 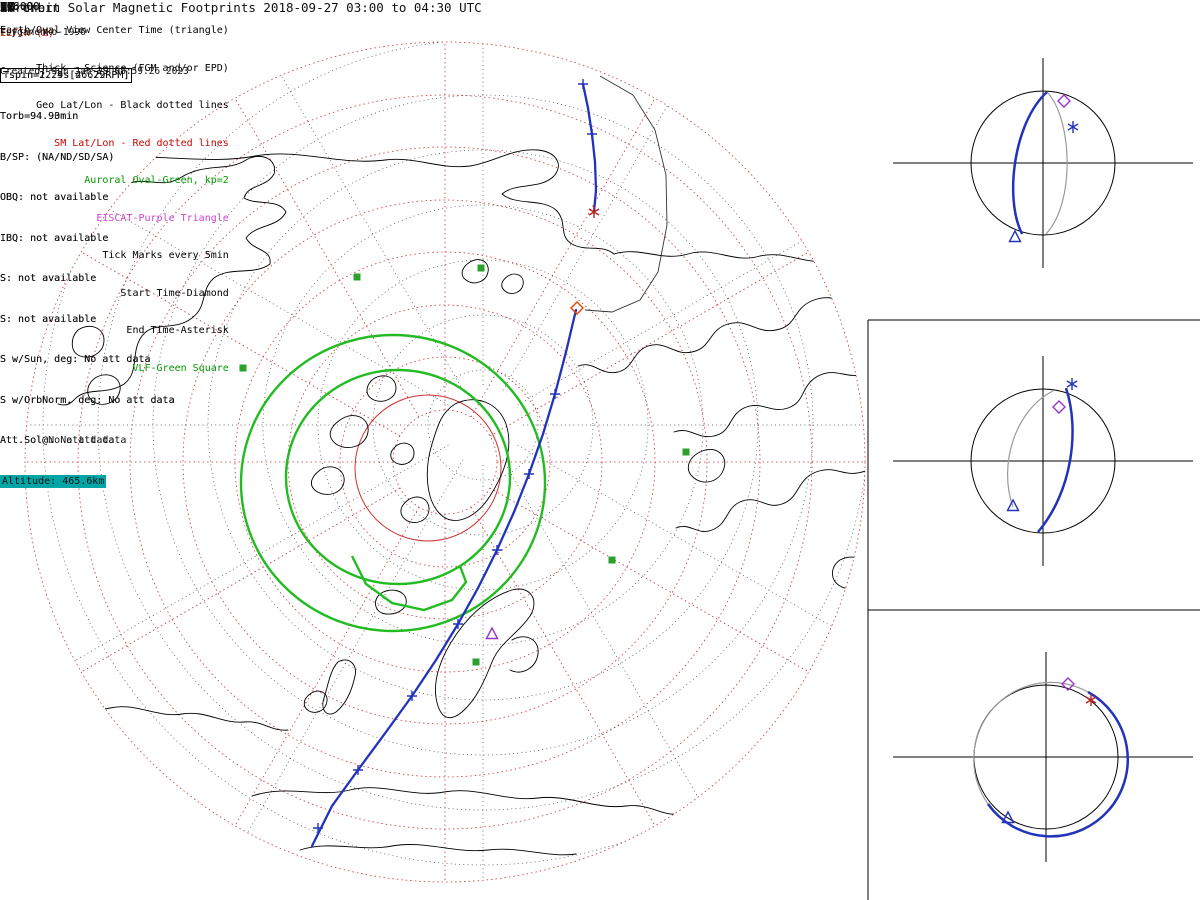 I want to click on mlt-label-06: 06:00, so click(x=23, y=6).